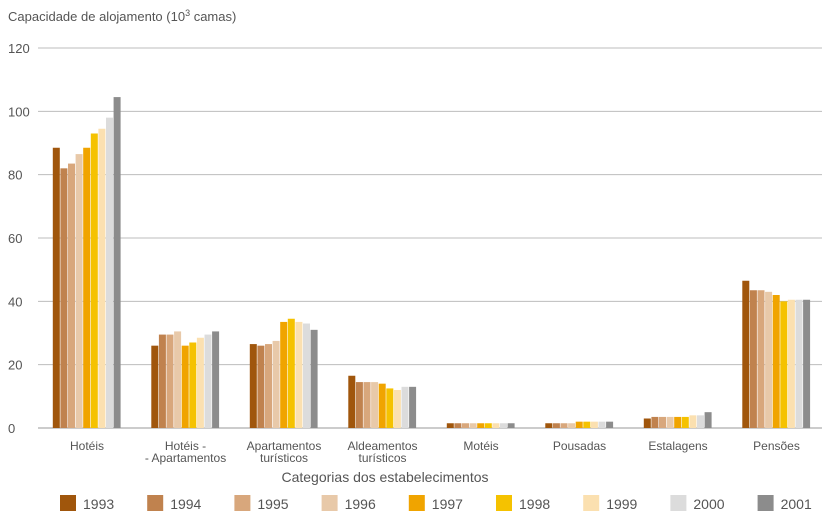 The image size is (822, 527). I want to click on x-tick-label: Aldeamentos, so click(382, 446).